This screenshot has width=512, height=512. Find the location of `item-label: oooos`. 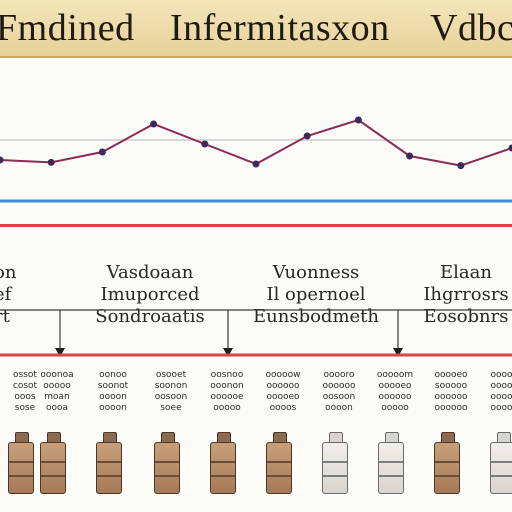

item-label: oooos is located at coordinates (283, 408).